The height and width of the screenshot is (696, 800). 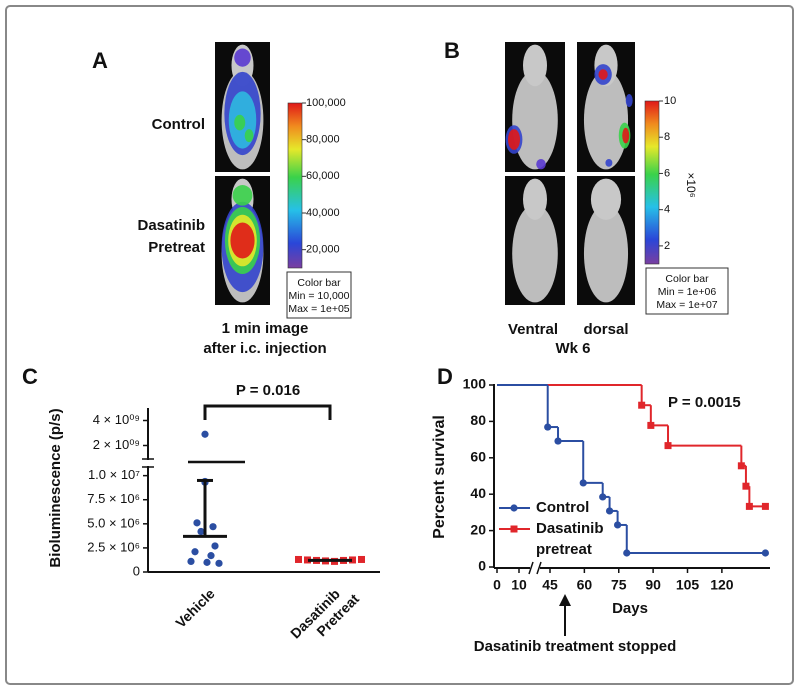 What do you see at coordinates (570, 539) in the screenshot?
I see `legend-label: Dasatinib pretreat` at bounding box center [570, 539].